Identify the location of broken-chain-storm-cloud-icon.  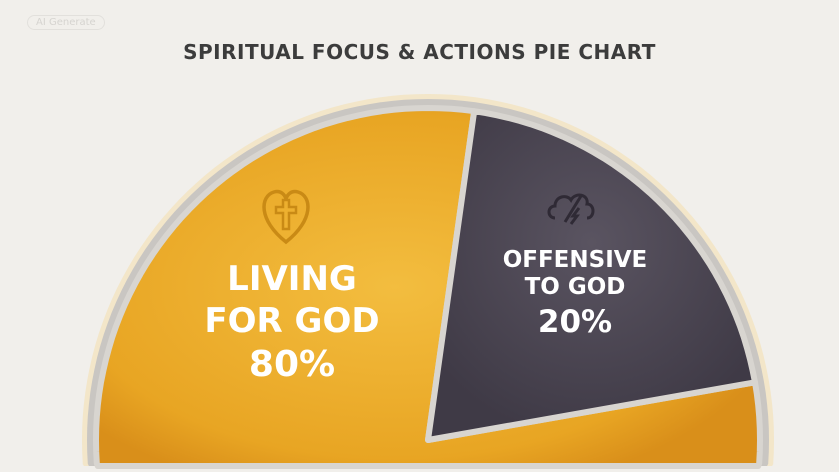
(571, 206).